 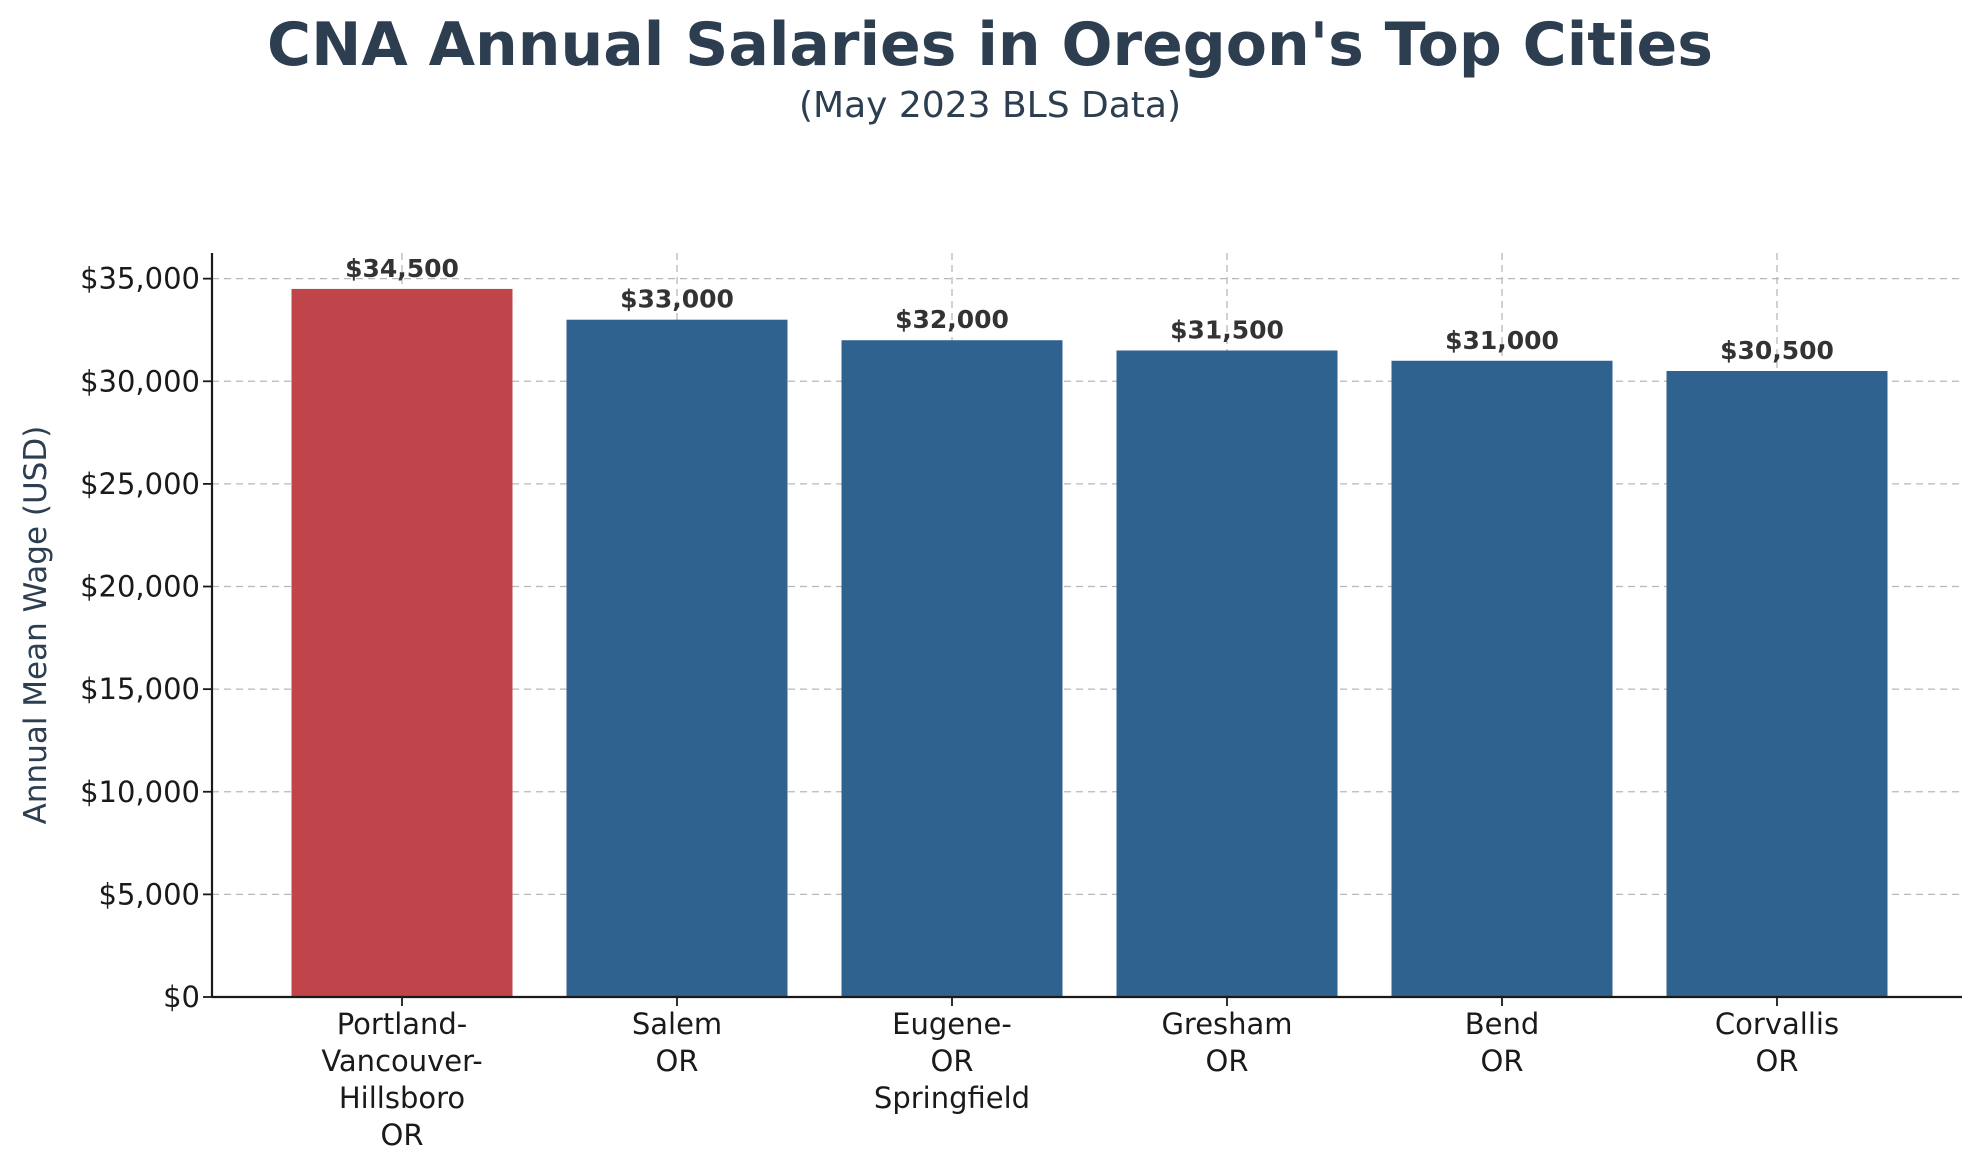 What do you see at coordinates (36, 625) in the screenshot?
I see `y-axis-label: Annual Mean Wage (USD)` at bounding box center [36, 625].